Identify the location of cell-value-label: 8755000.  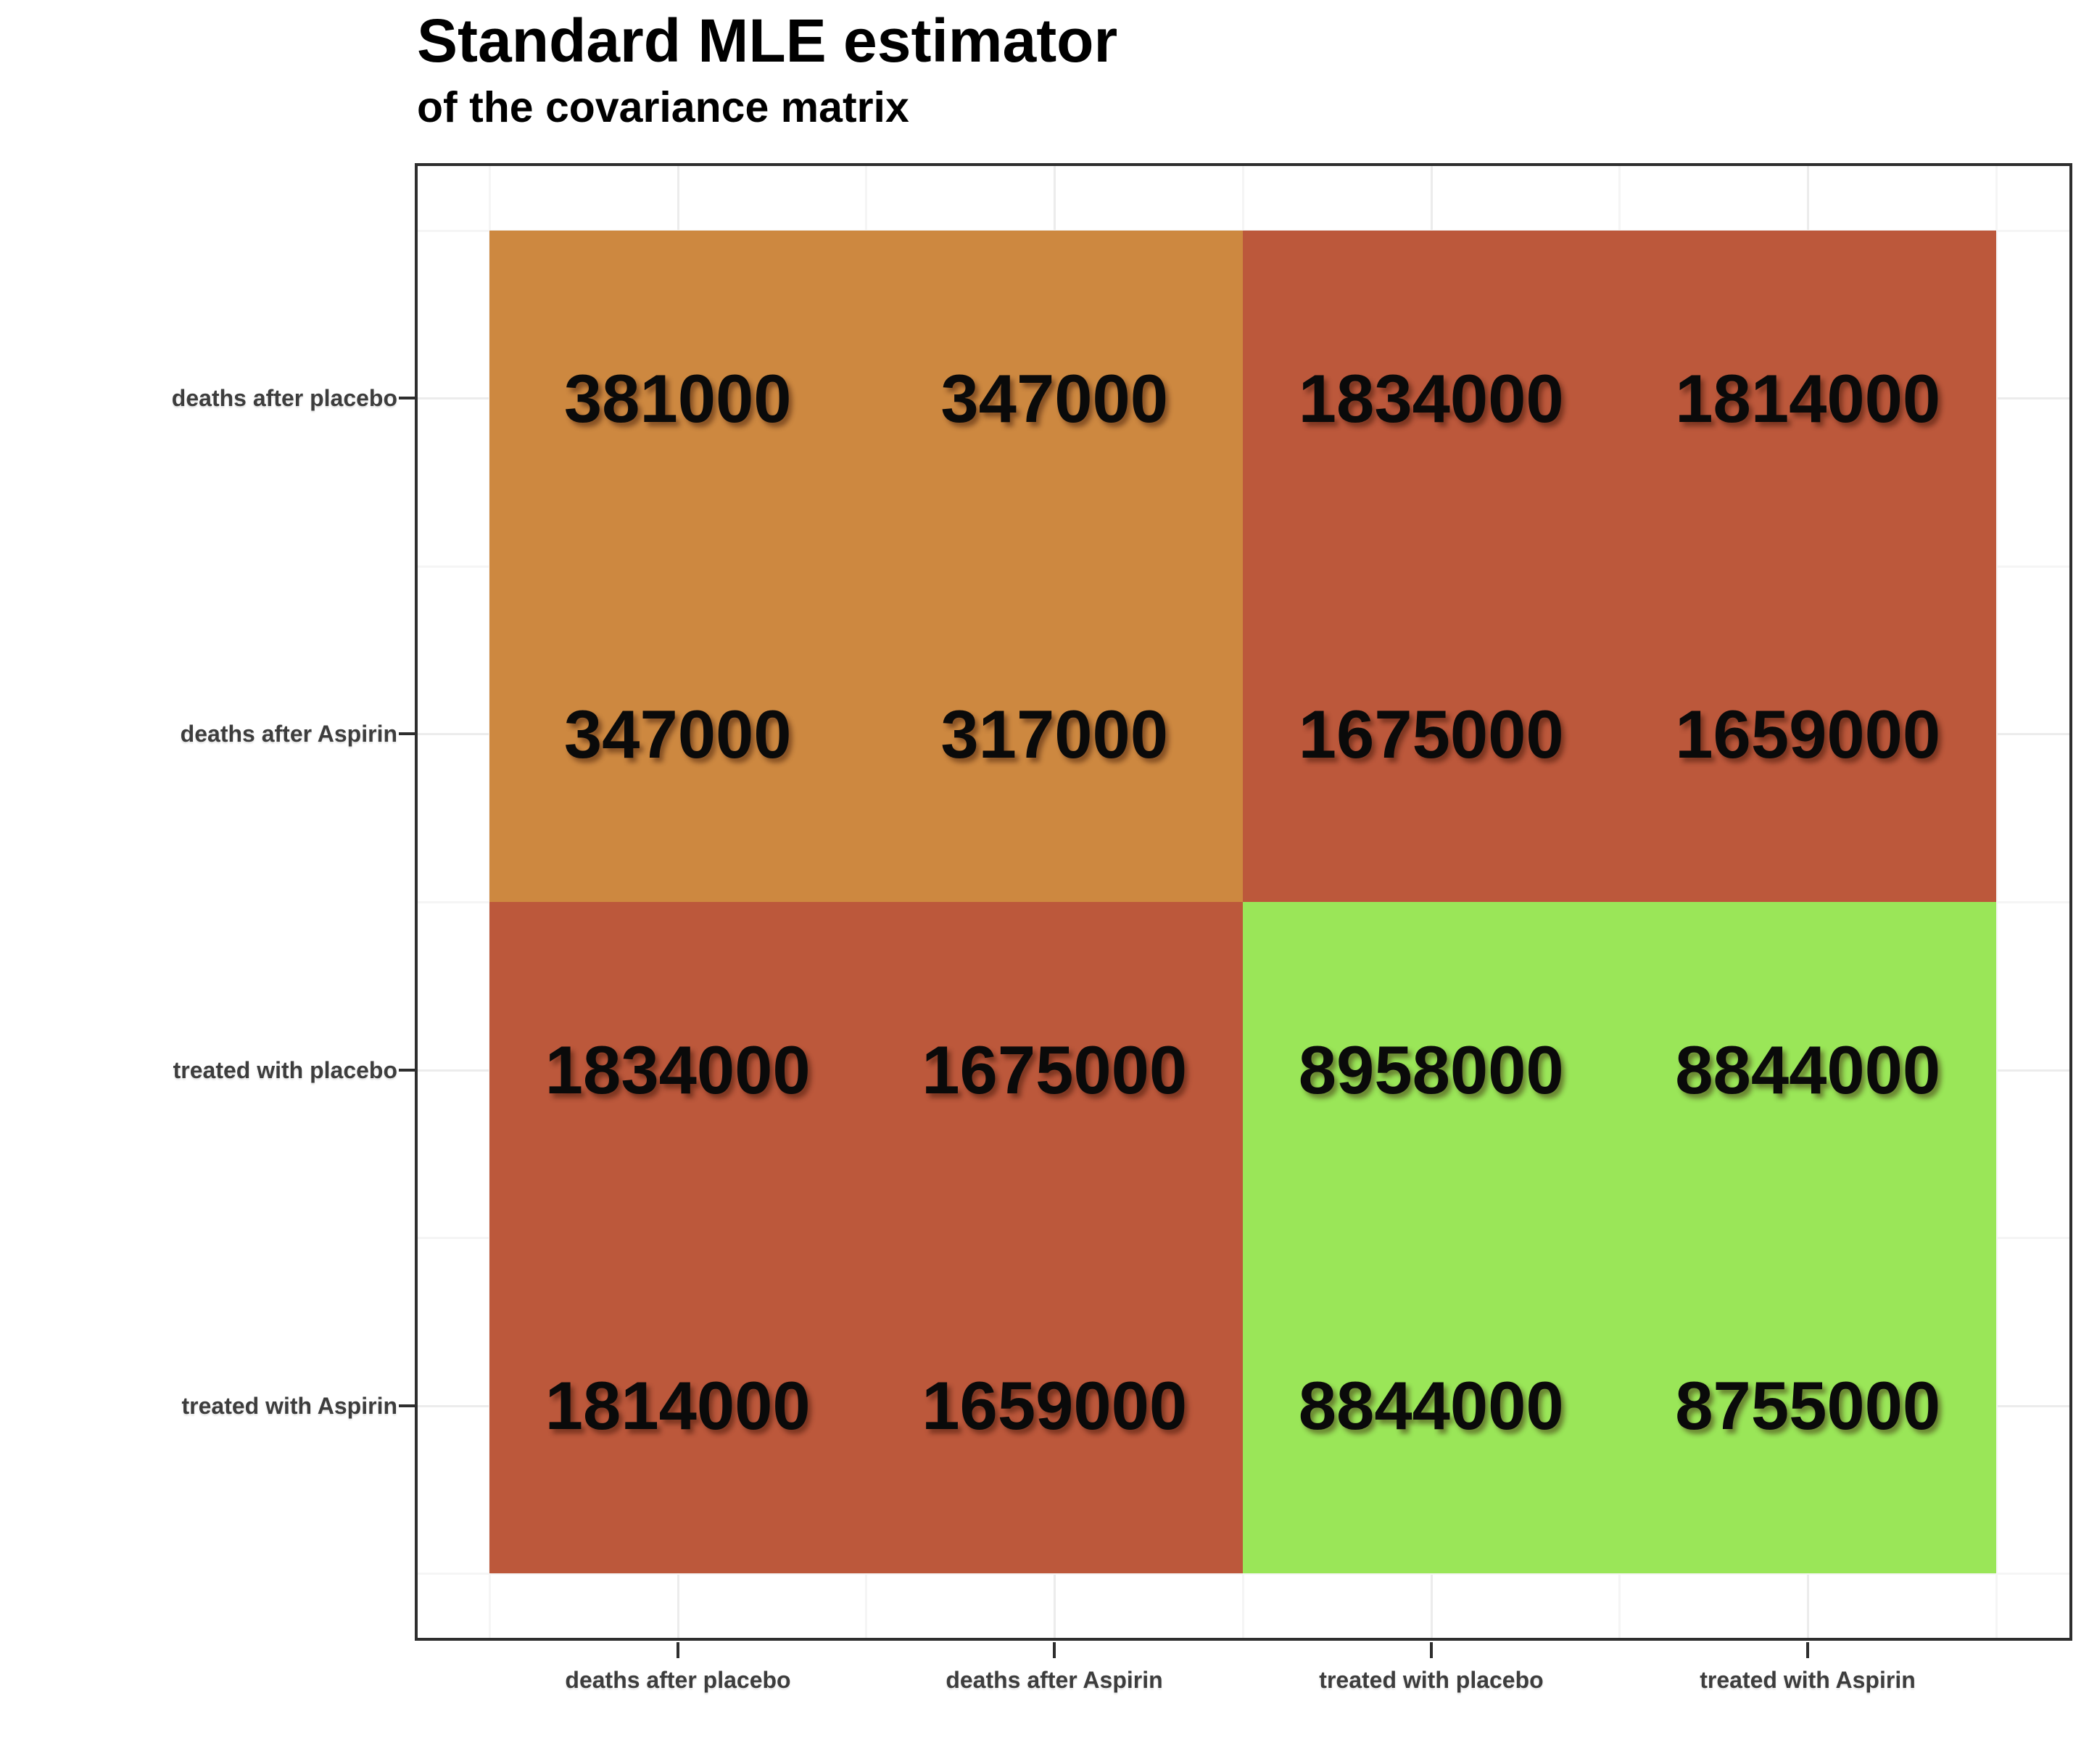
(1808, 1405).